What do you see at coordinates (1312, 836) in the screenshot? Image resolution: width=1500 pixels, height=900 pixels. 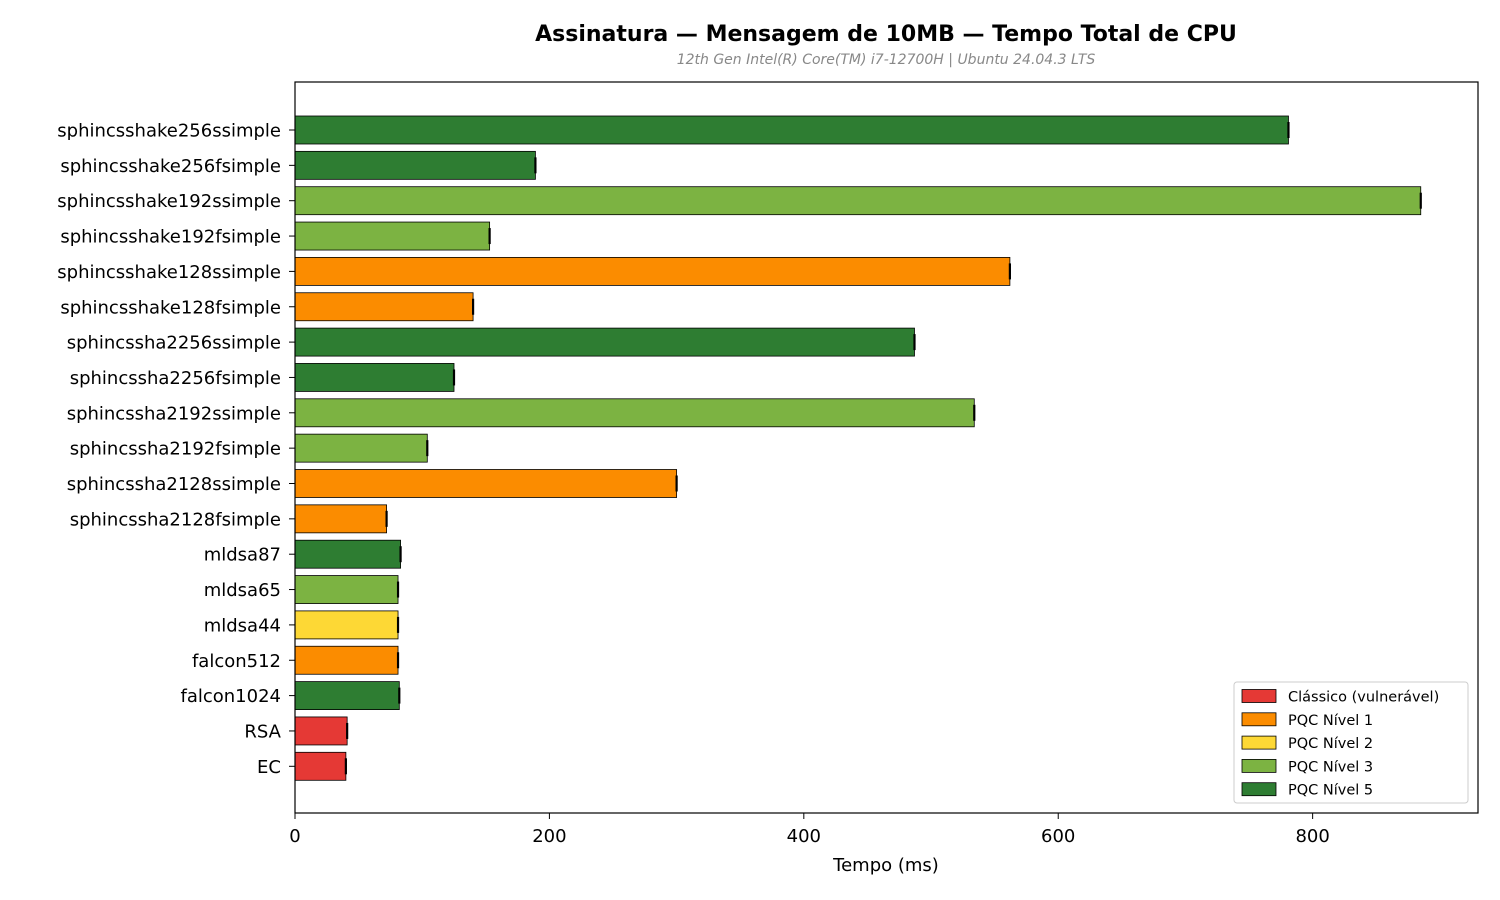 I see `x-tick-label: 800` at bounding box center [1312, 836].